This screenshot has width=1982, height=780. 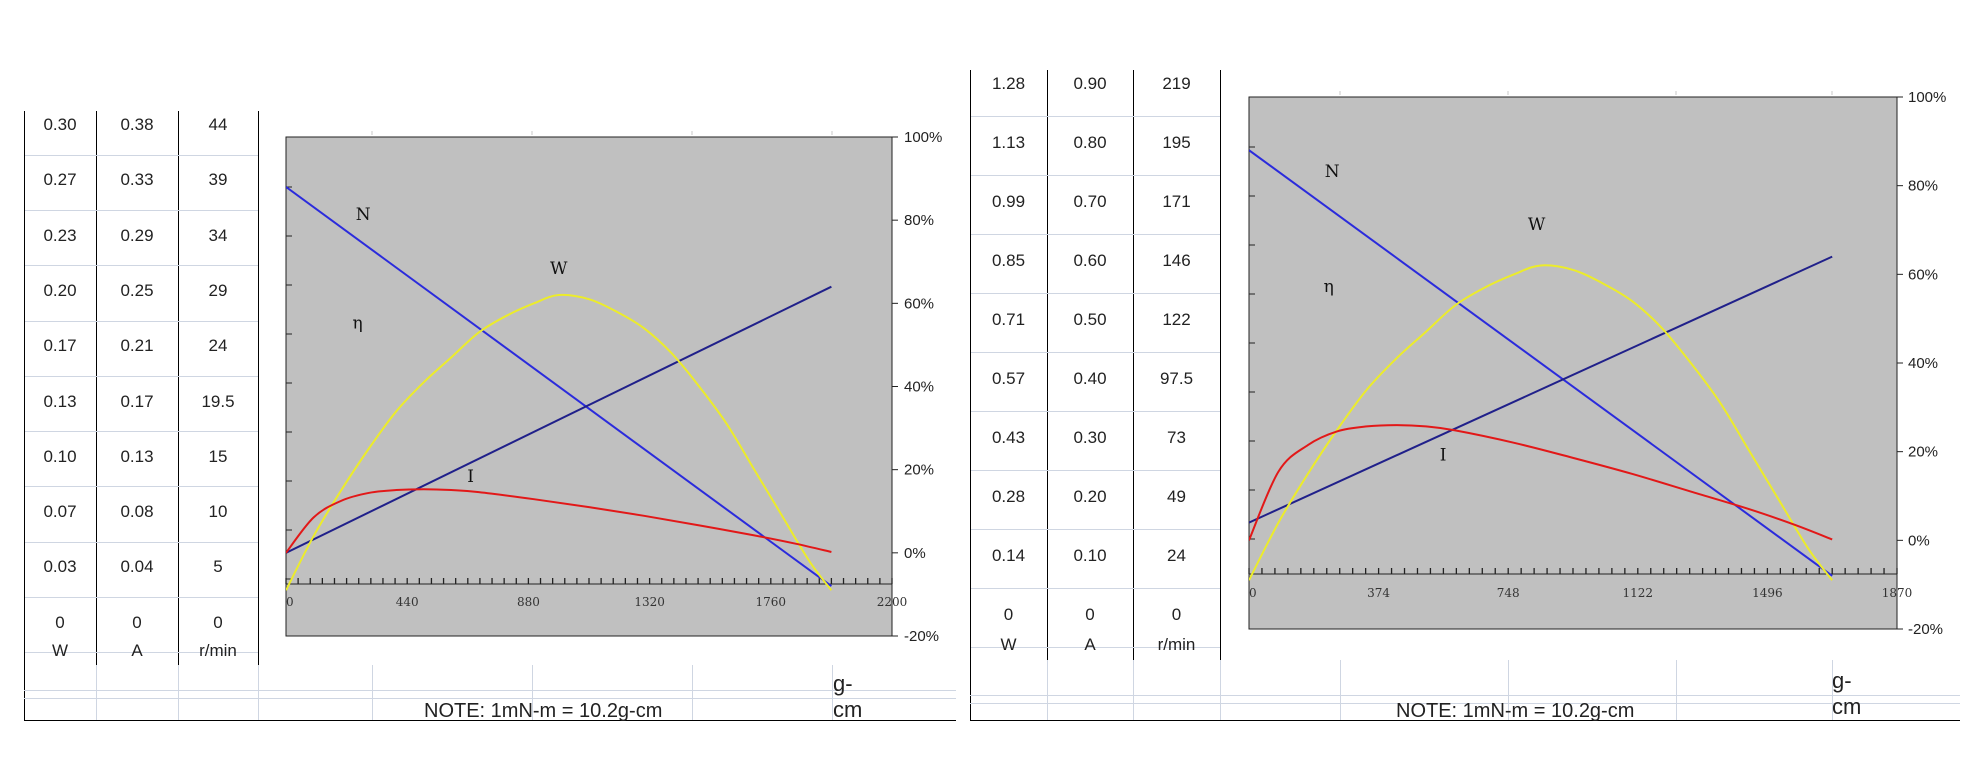 I want to click on table-cell: 19.5, so click(x=218, y=401).